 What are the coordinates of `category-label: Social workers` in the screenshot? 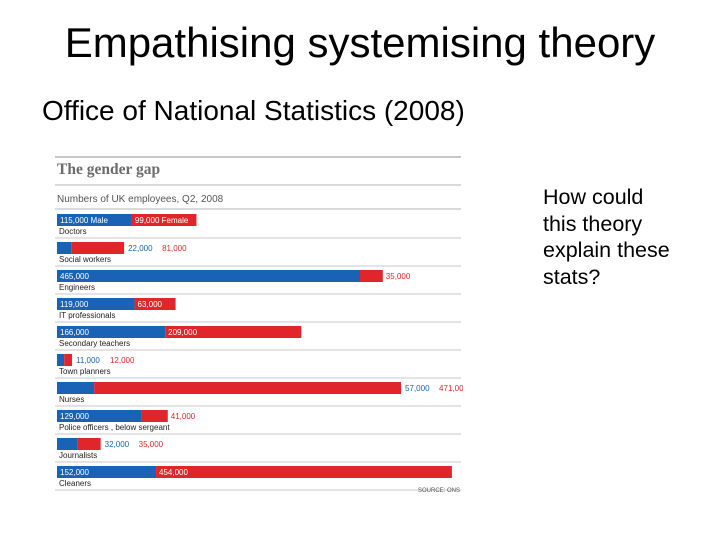 It's located at (85, 259).